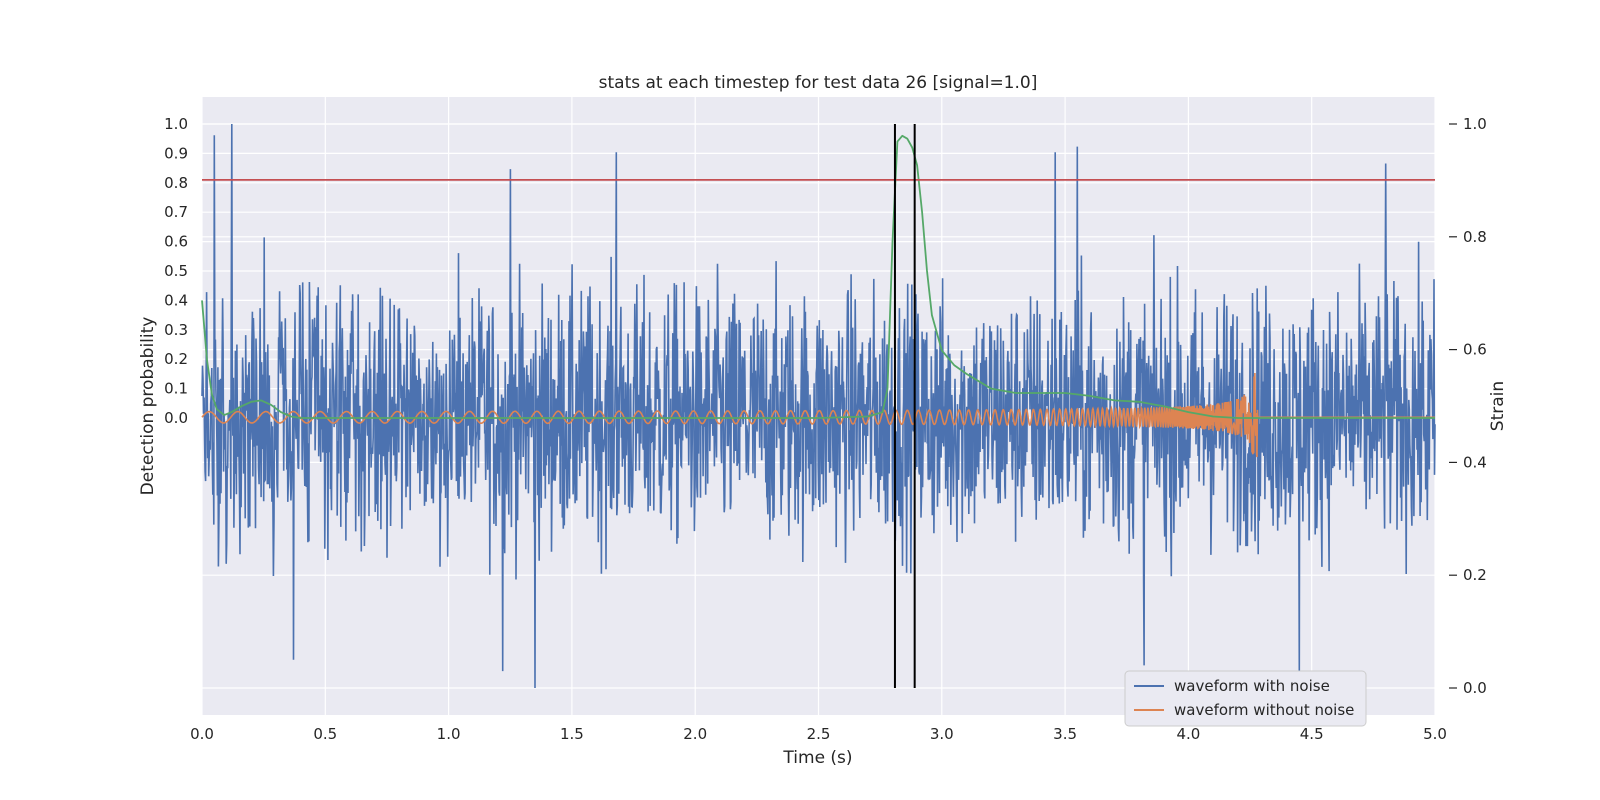 Image resolution: width=1600 pixels, height=800 pixels. I want to click on x-tick-label: 4.0, so click(1188, 734).